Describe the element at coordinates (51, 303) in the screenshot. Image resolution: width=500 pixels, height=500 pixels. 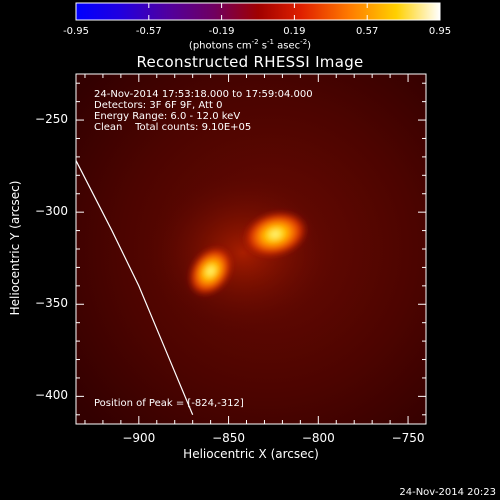
I see `y-tick-label: −350` at that location.